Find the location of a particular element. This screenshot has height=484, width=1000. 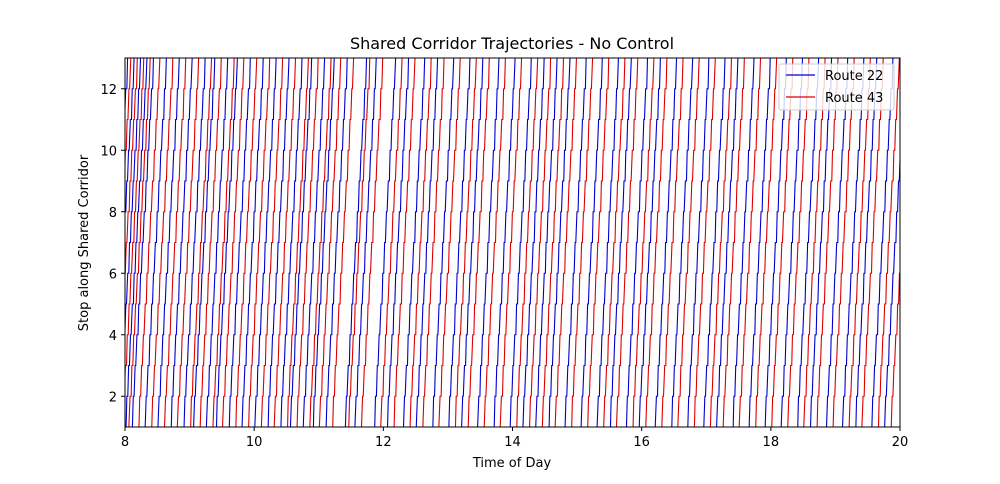

y-tick-label: 2 is located at coordinates (113, 397).